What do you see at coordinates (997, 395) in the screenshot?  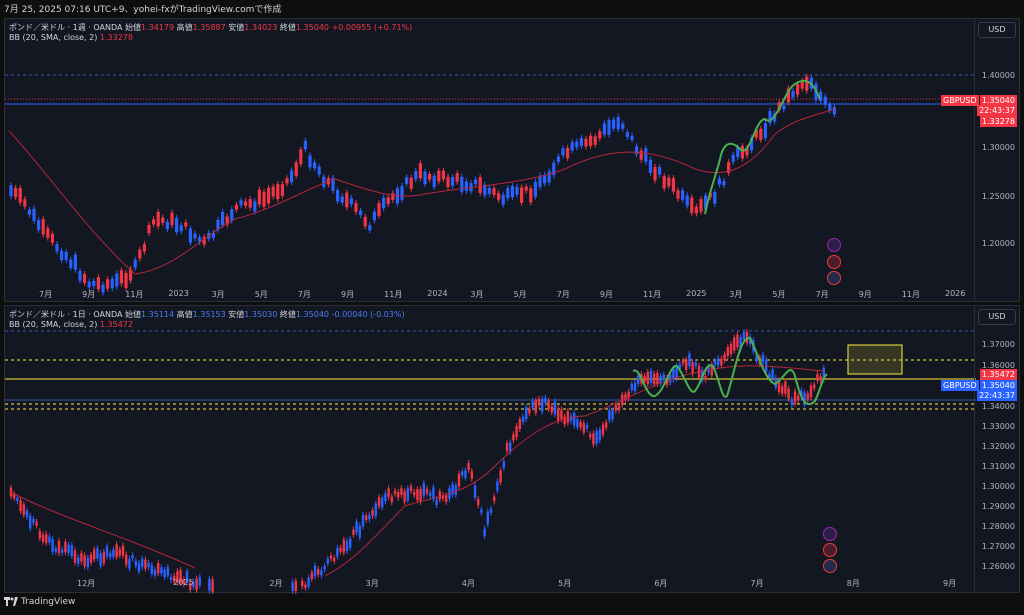 I see `daily-countdown-tag: 22:43:37` at bounding box center [997, 395].